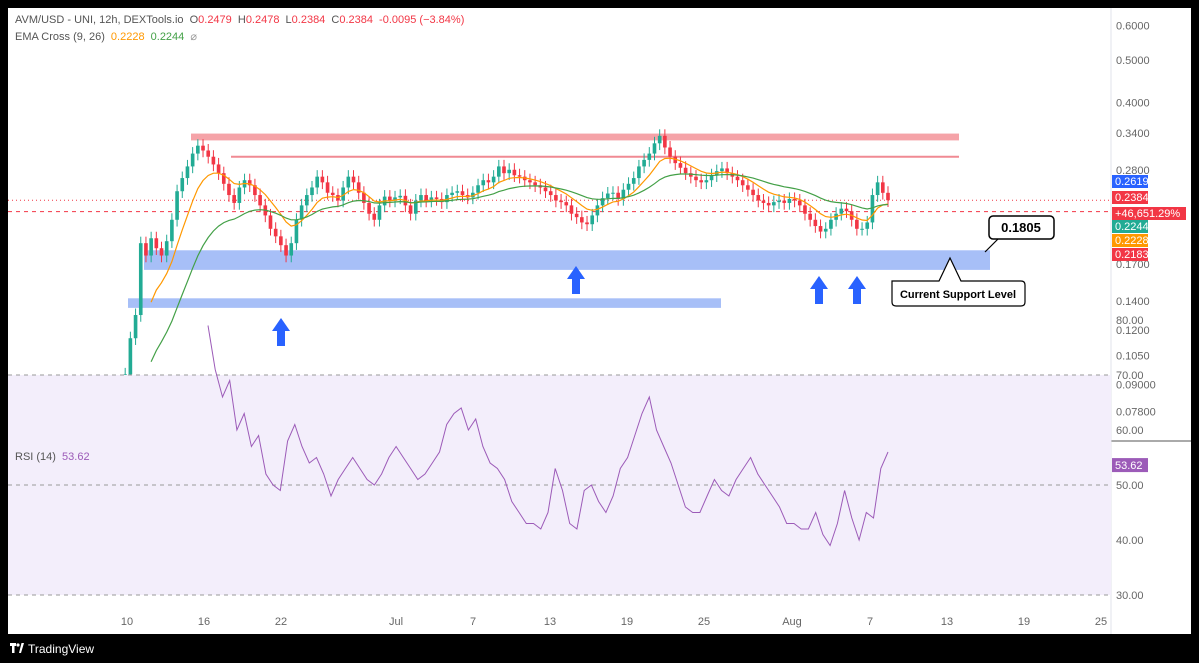 This screenshot has width=1199, height=663. Describe the element at coordinates (1133, 103) in the screenshot. I see `price-tick-label: 0.4000` at that location.